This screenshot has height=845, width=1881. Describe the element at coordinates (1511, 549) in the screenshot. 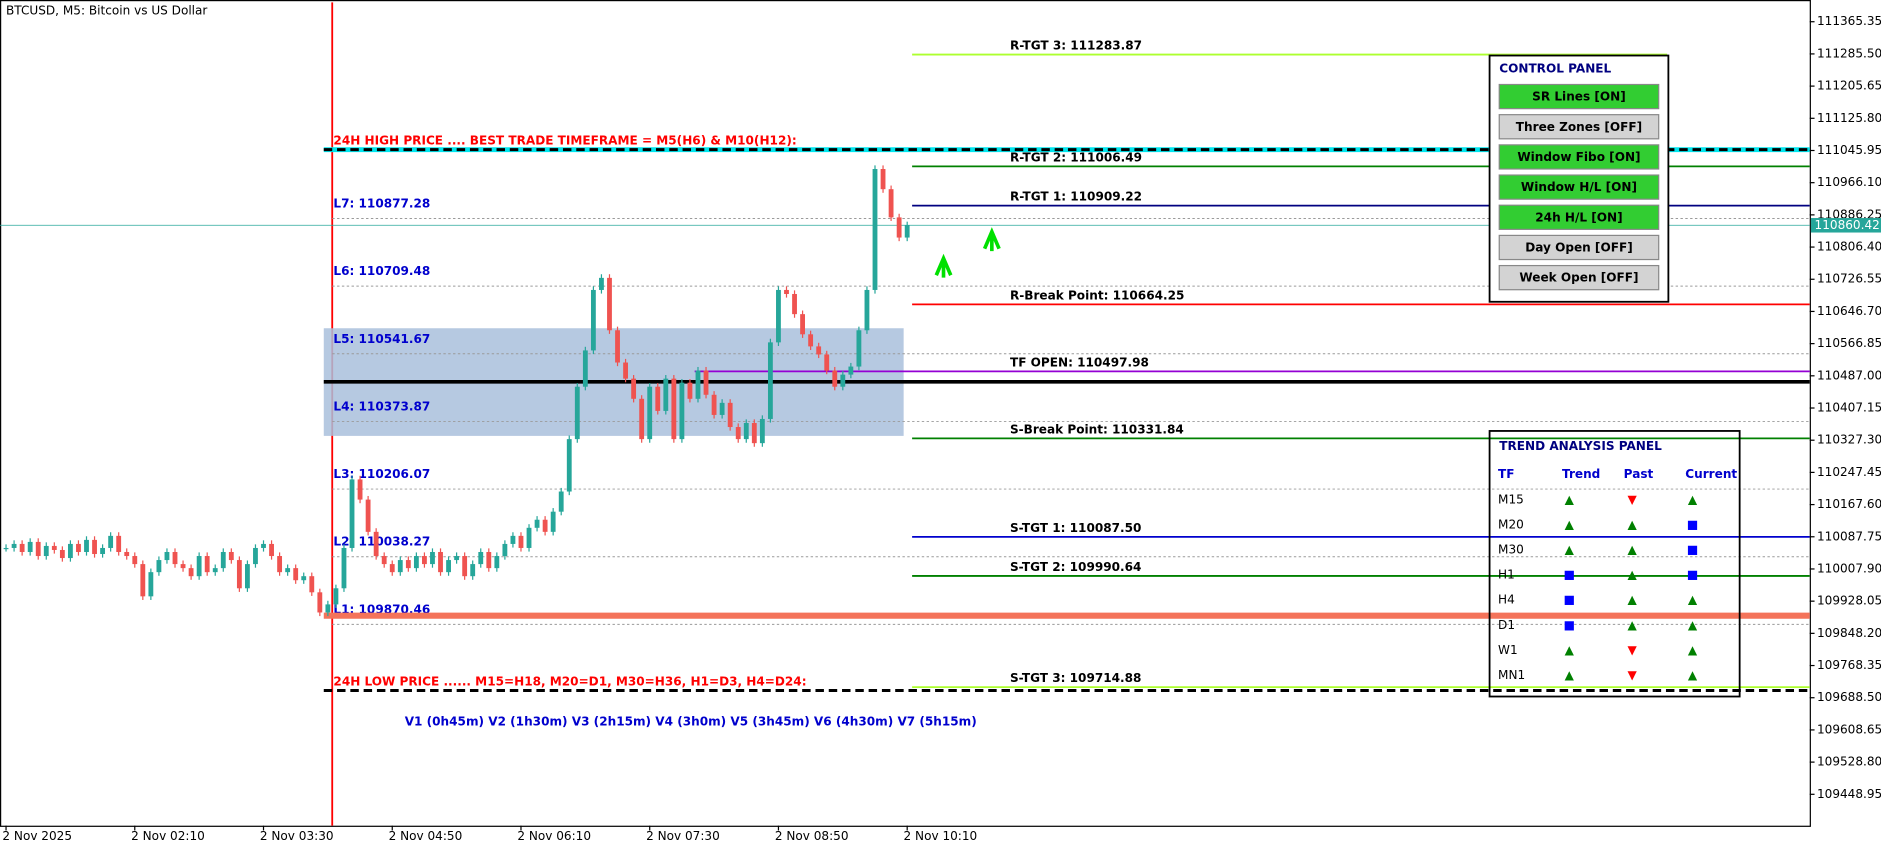

I see `trend-timeframe: M30` at that location.